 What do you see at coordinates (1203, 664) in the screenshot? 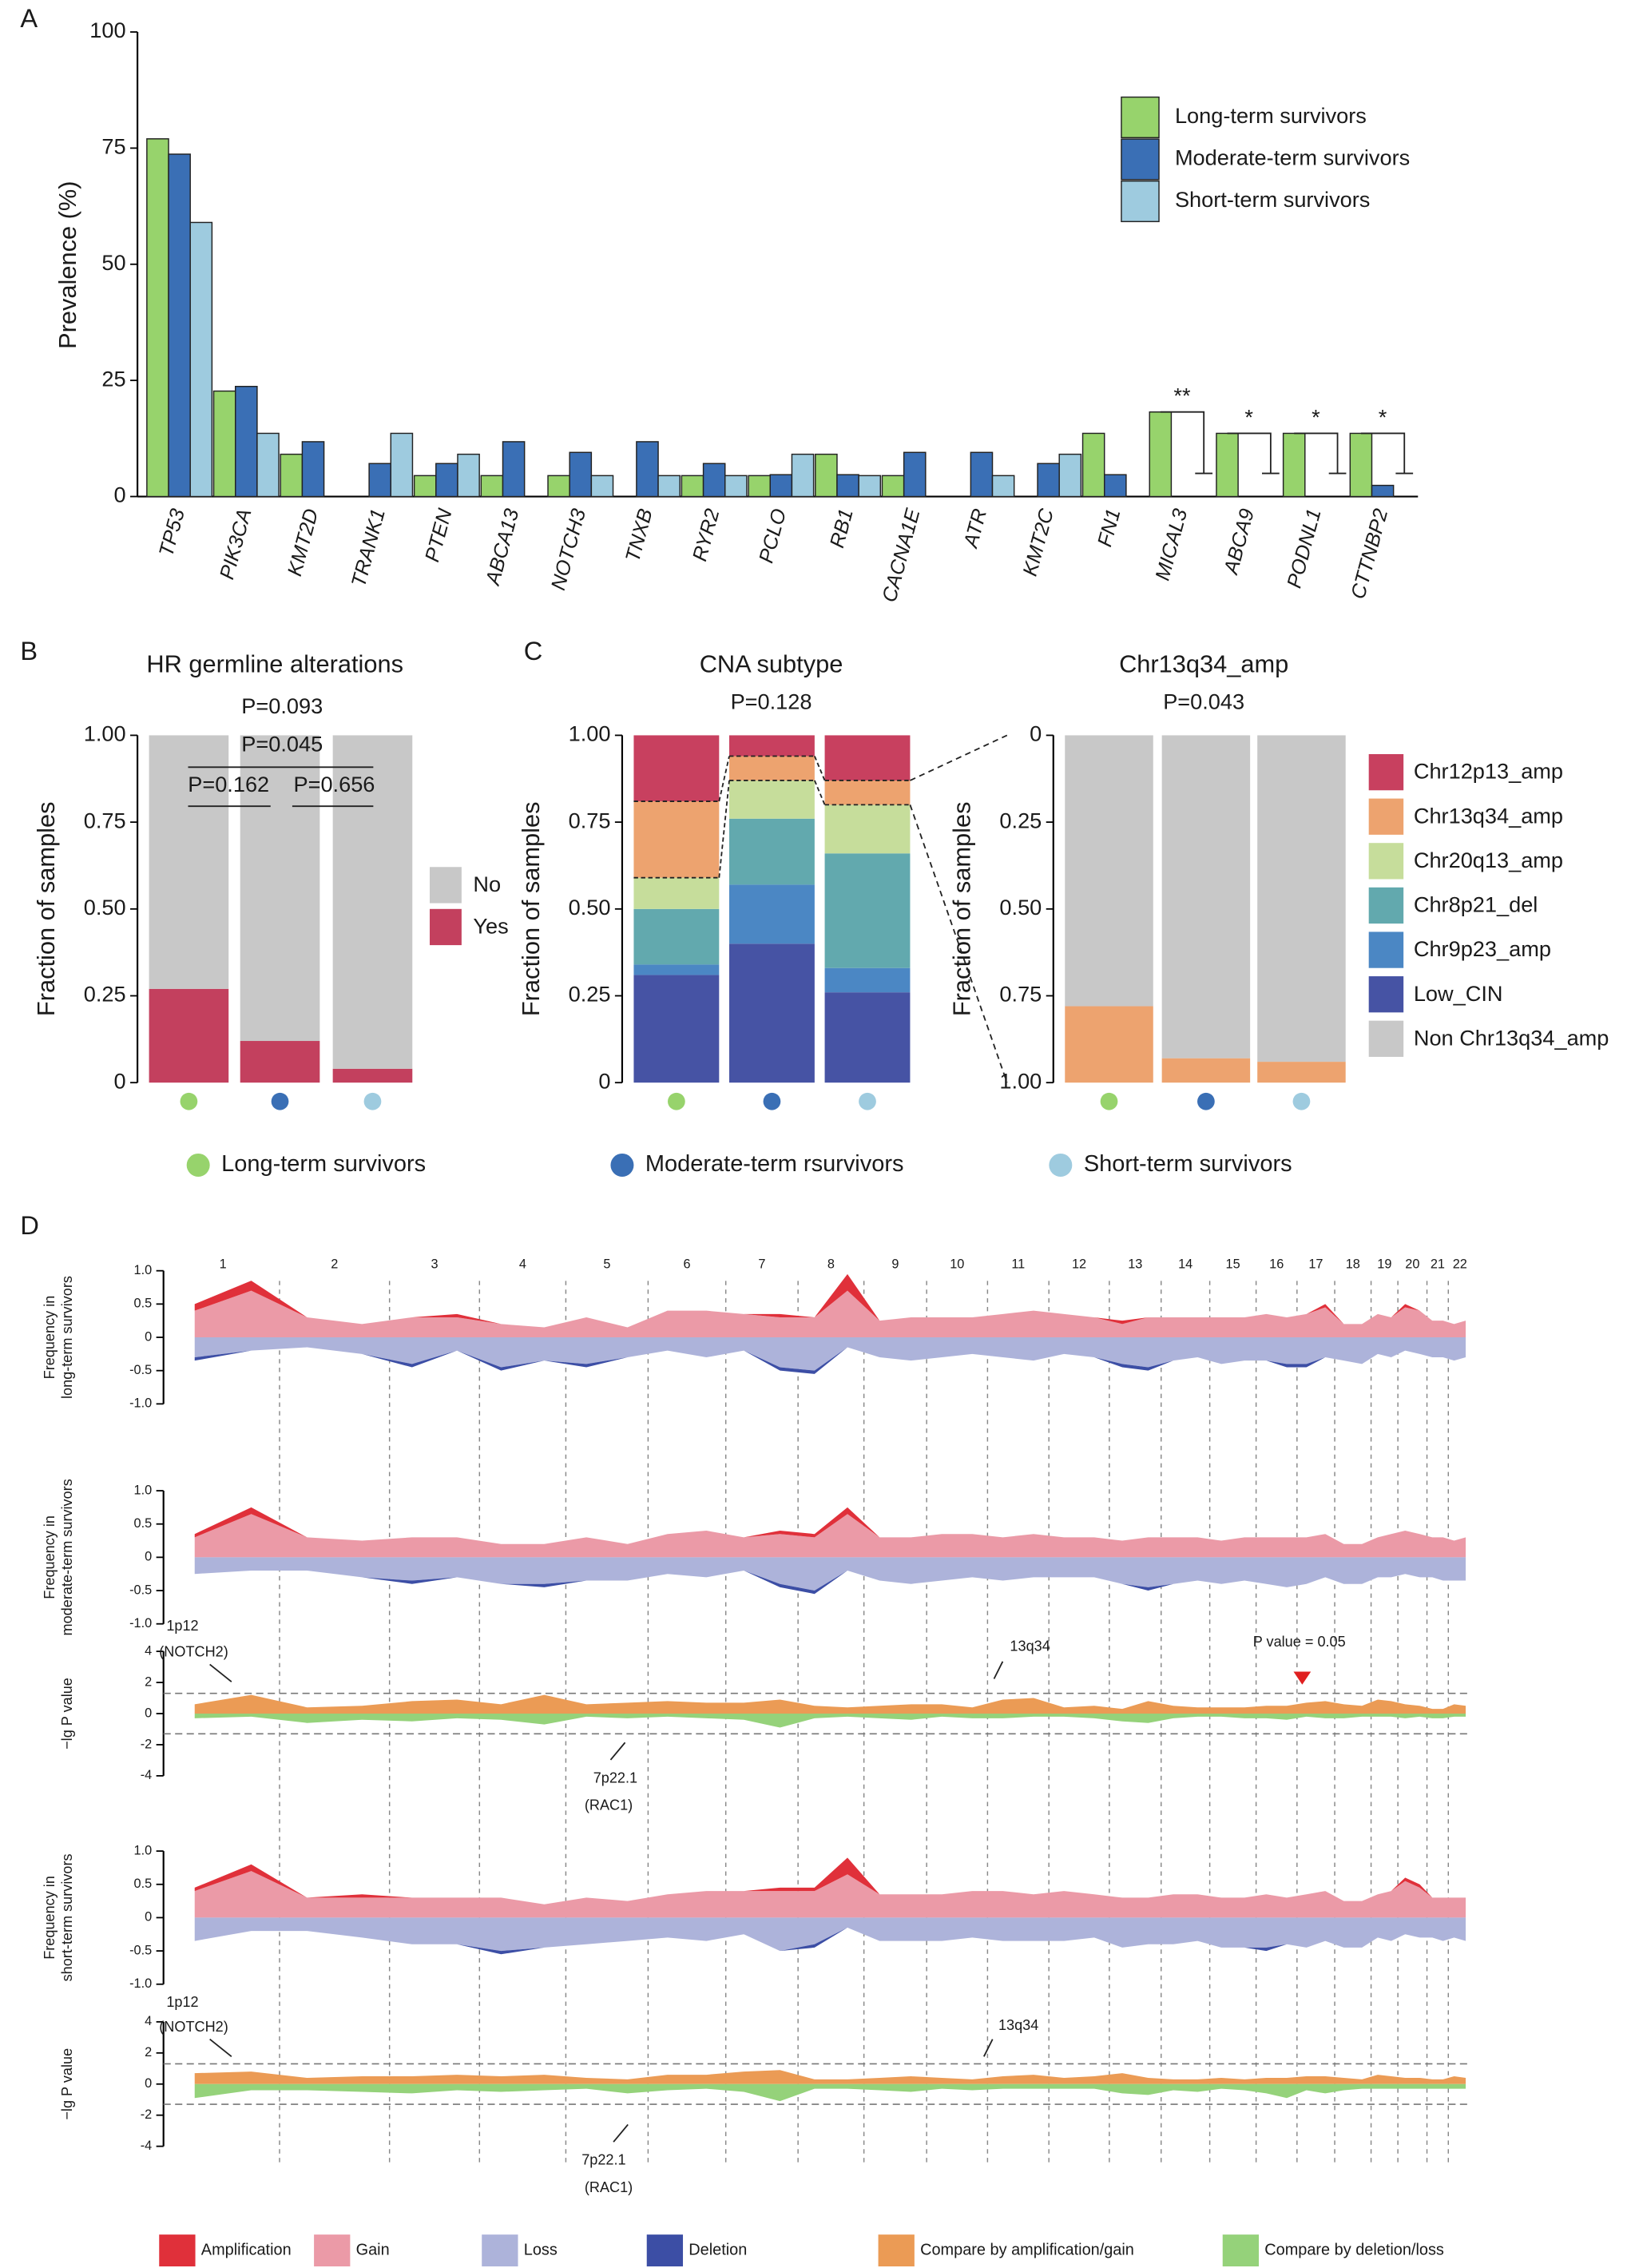
I see `chart-title: Chr13q34_amp` at bounding box center [1203, 664].